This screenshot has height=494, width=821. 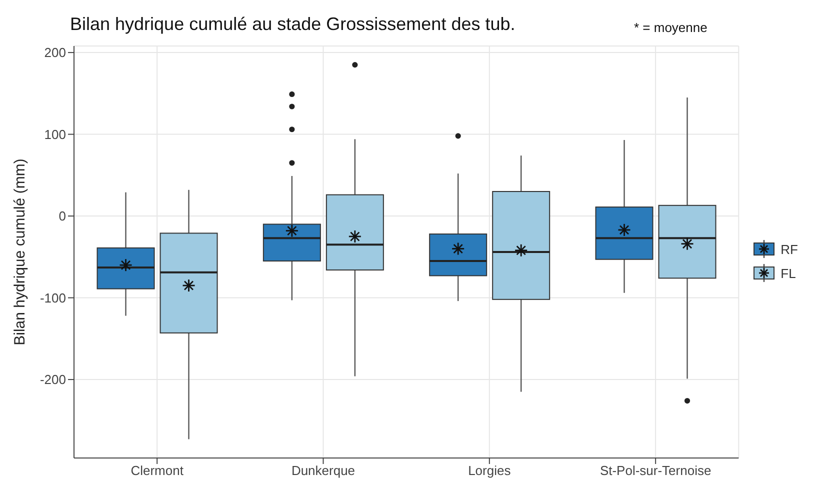 I want to click on y-tick-label: 0, so click(x=62, y=216).